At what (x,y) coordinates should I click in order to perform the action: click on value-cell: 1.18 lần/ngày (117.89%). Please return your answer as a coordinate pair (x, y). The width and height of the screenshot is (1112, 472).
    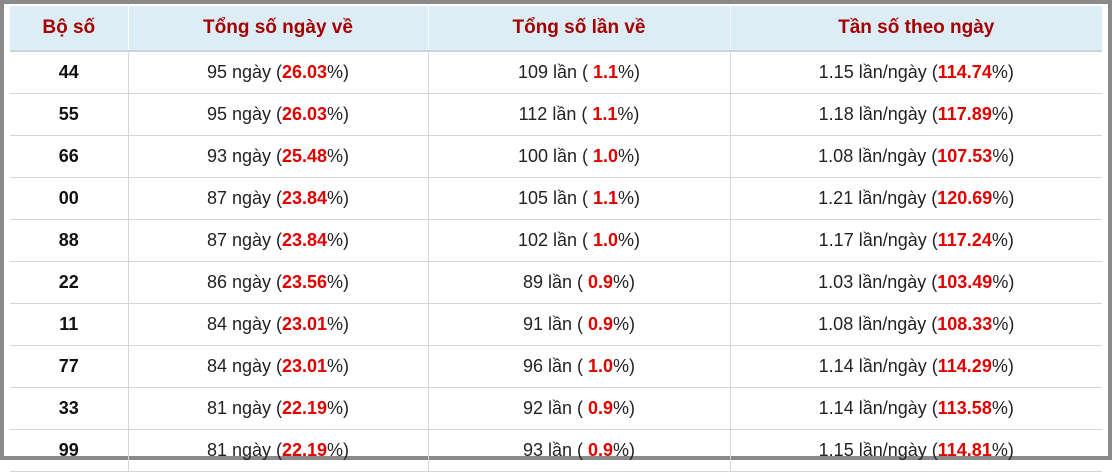
    Looking at the image, I should click on (916, 114).